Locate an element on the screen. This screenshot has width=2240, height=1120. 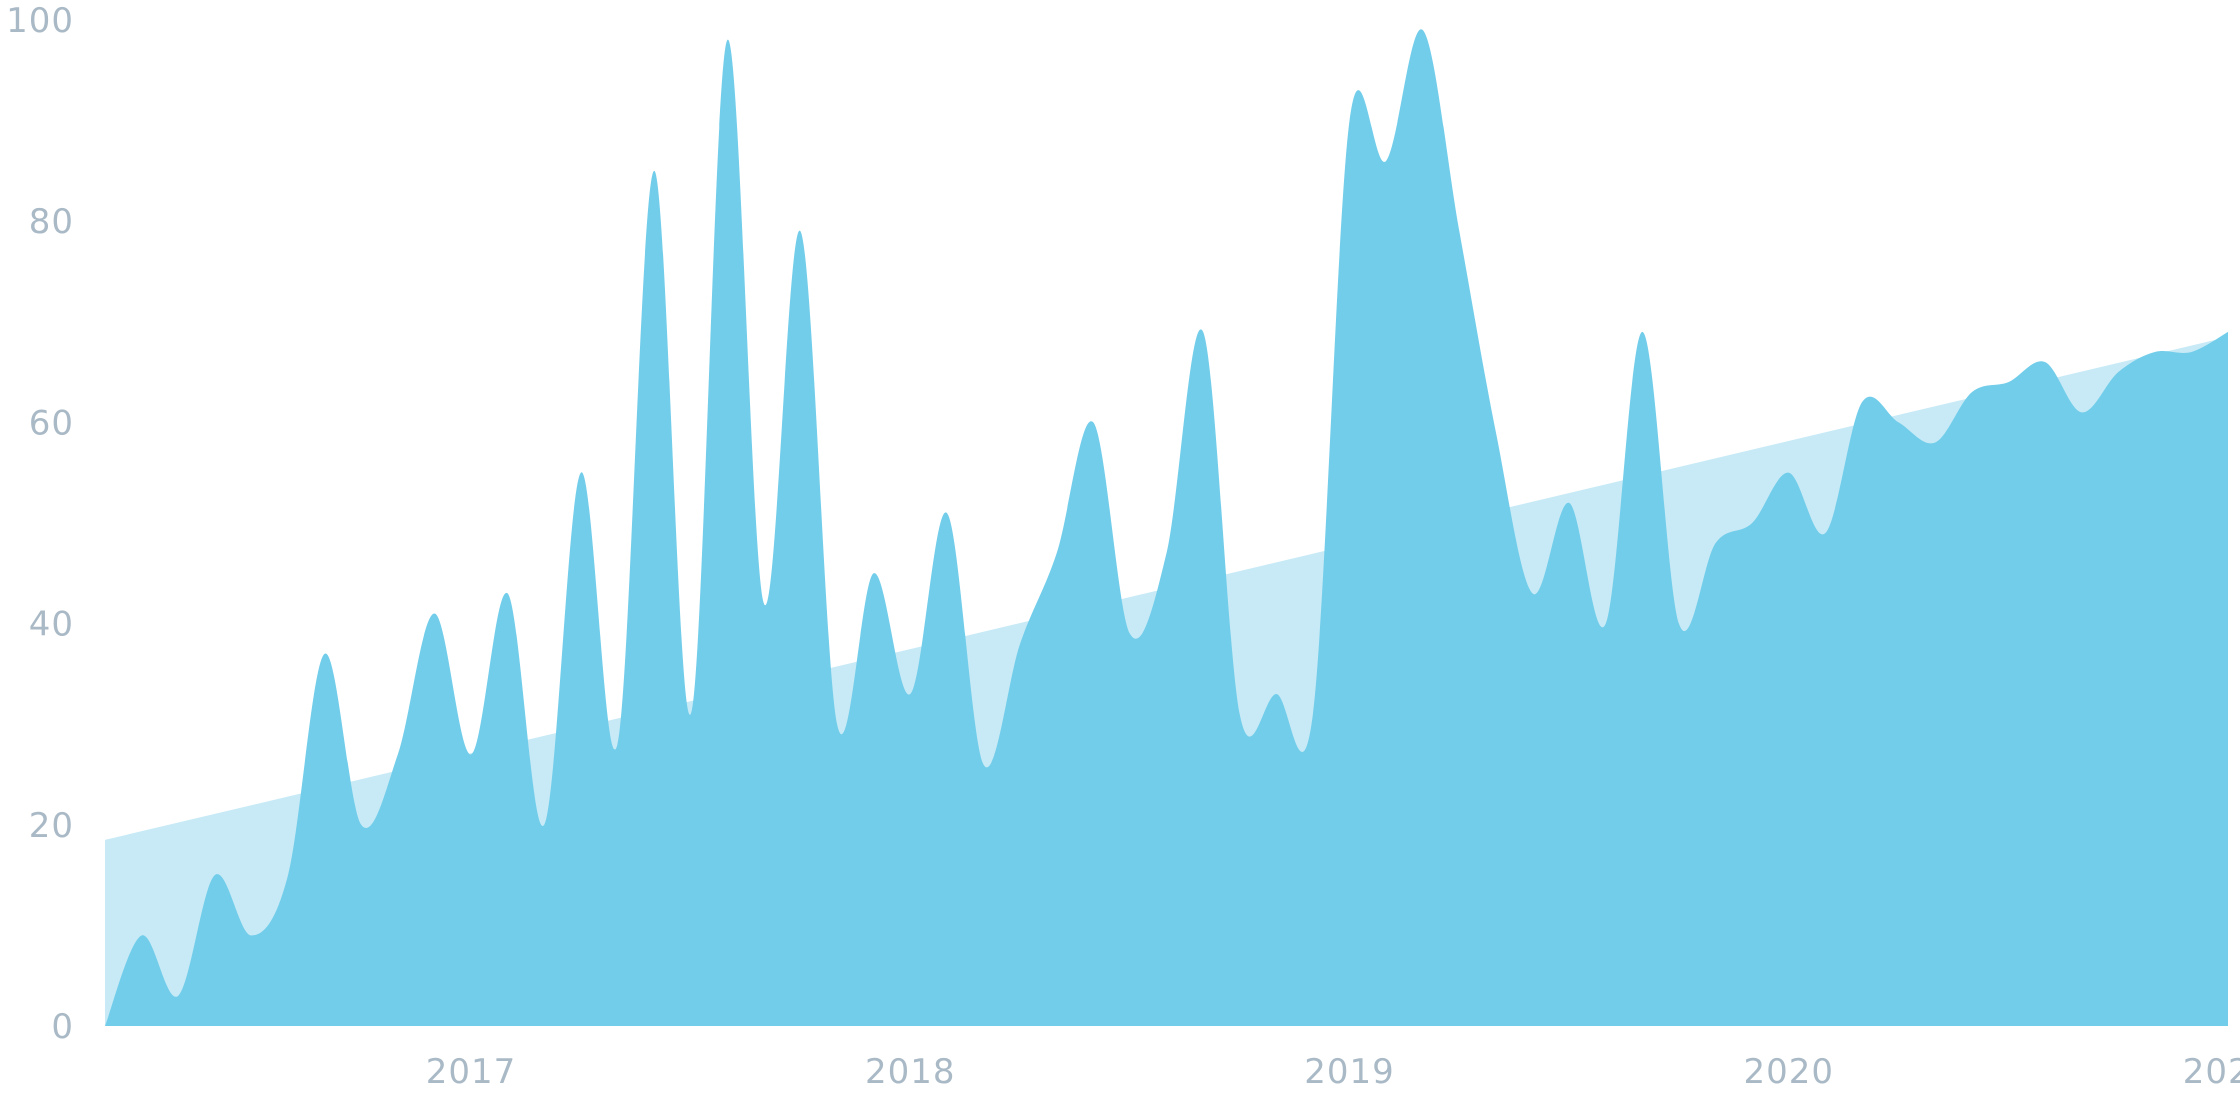
x-tick-label-2021: 2021 is located at coordinates (2211, 1072).